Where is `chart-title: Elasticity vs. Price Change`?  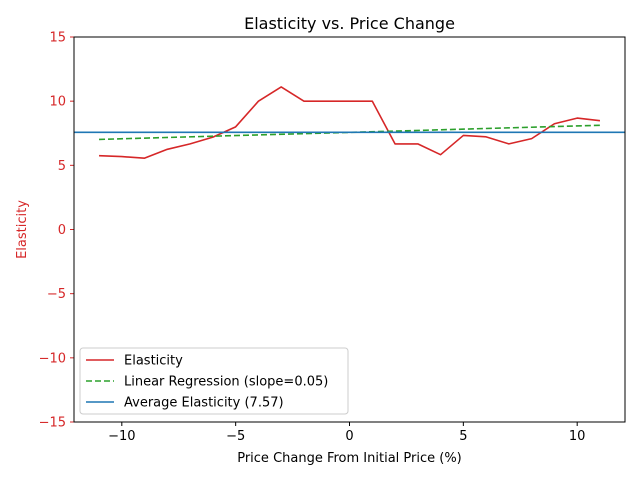
chart-title: Elasticity vs. Price Change is located at coordinates (349, 23).